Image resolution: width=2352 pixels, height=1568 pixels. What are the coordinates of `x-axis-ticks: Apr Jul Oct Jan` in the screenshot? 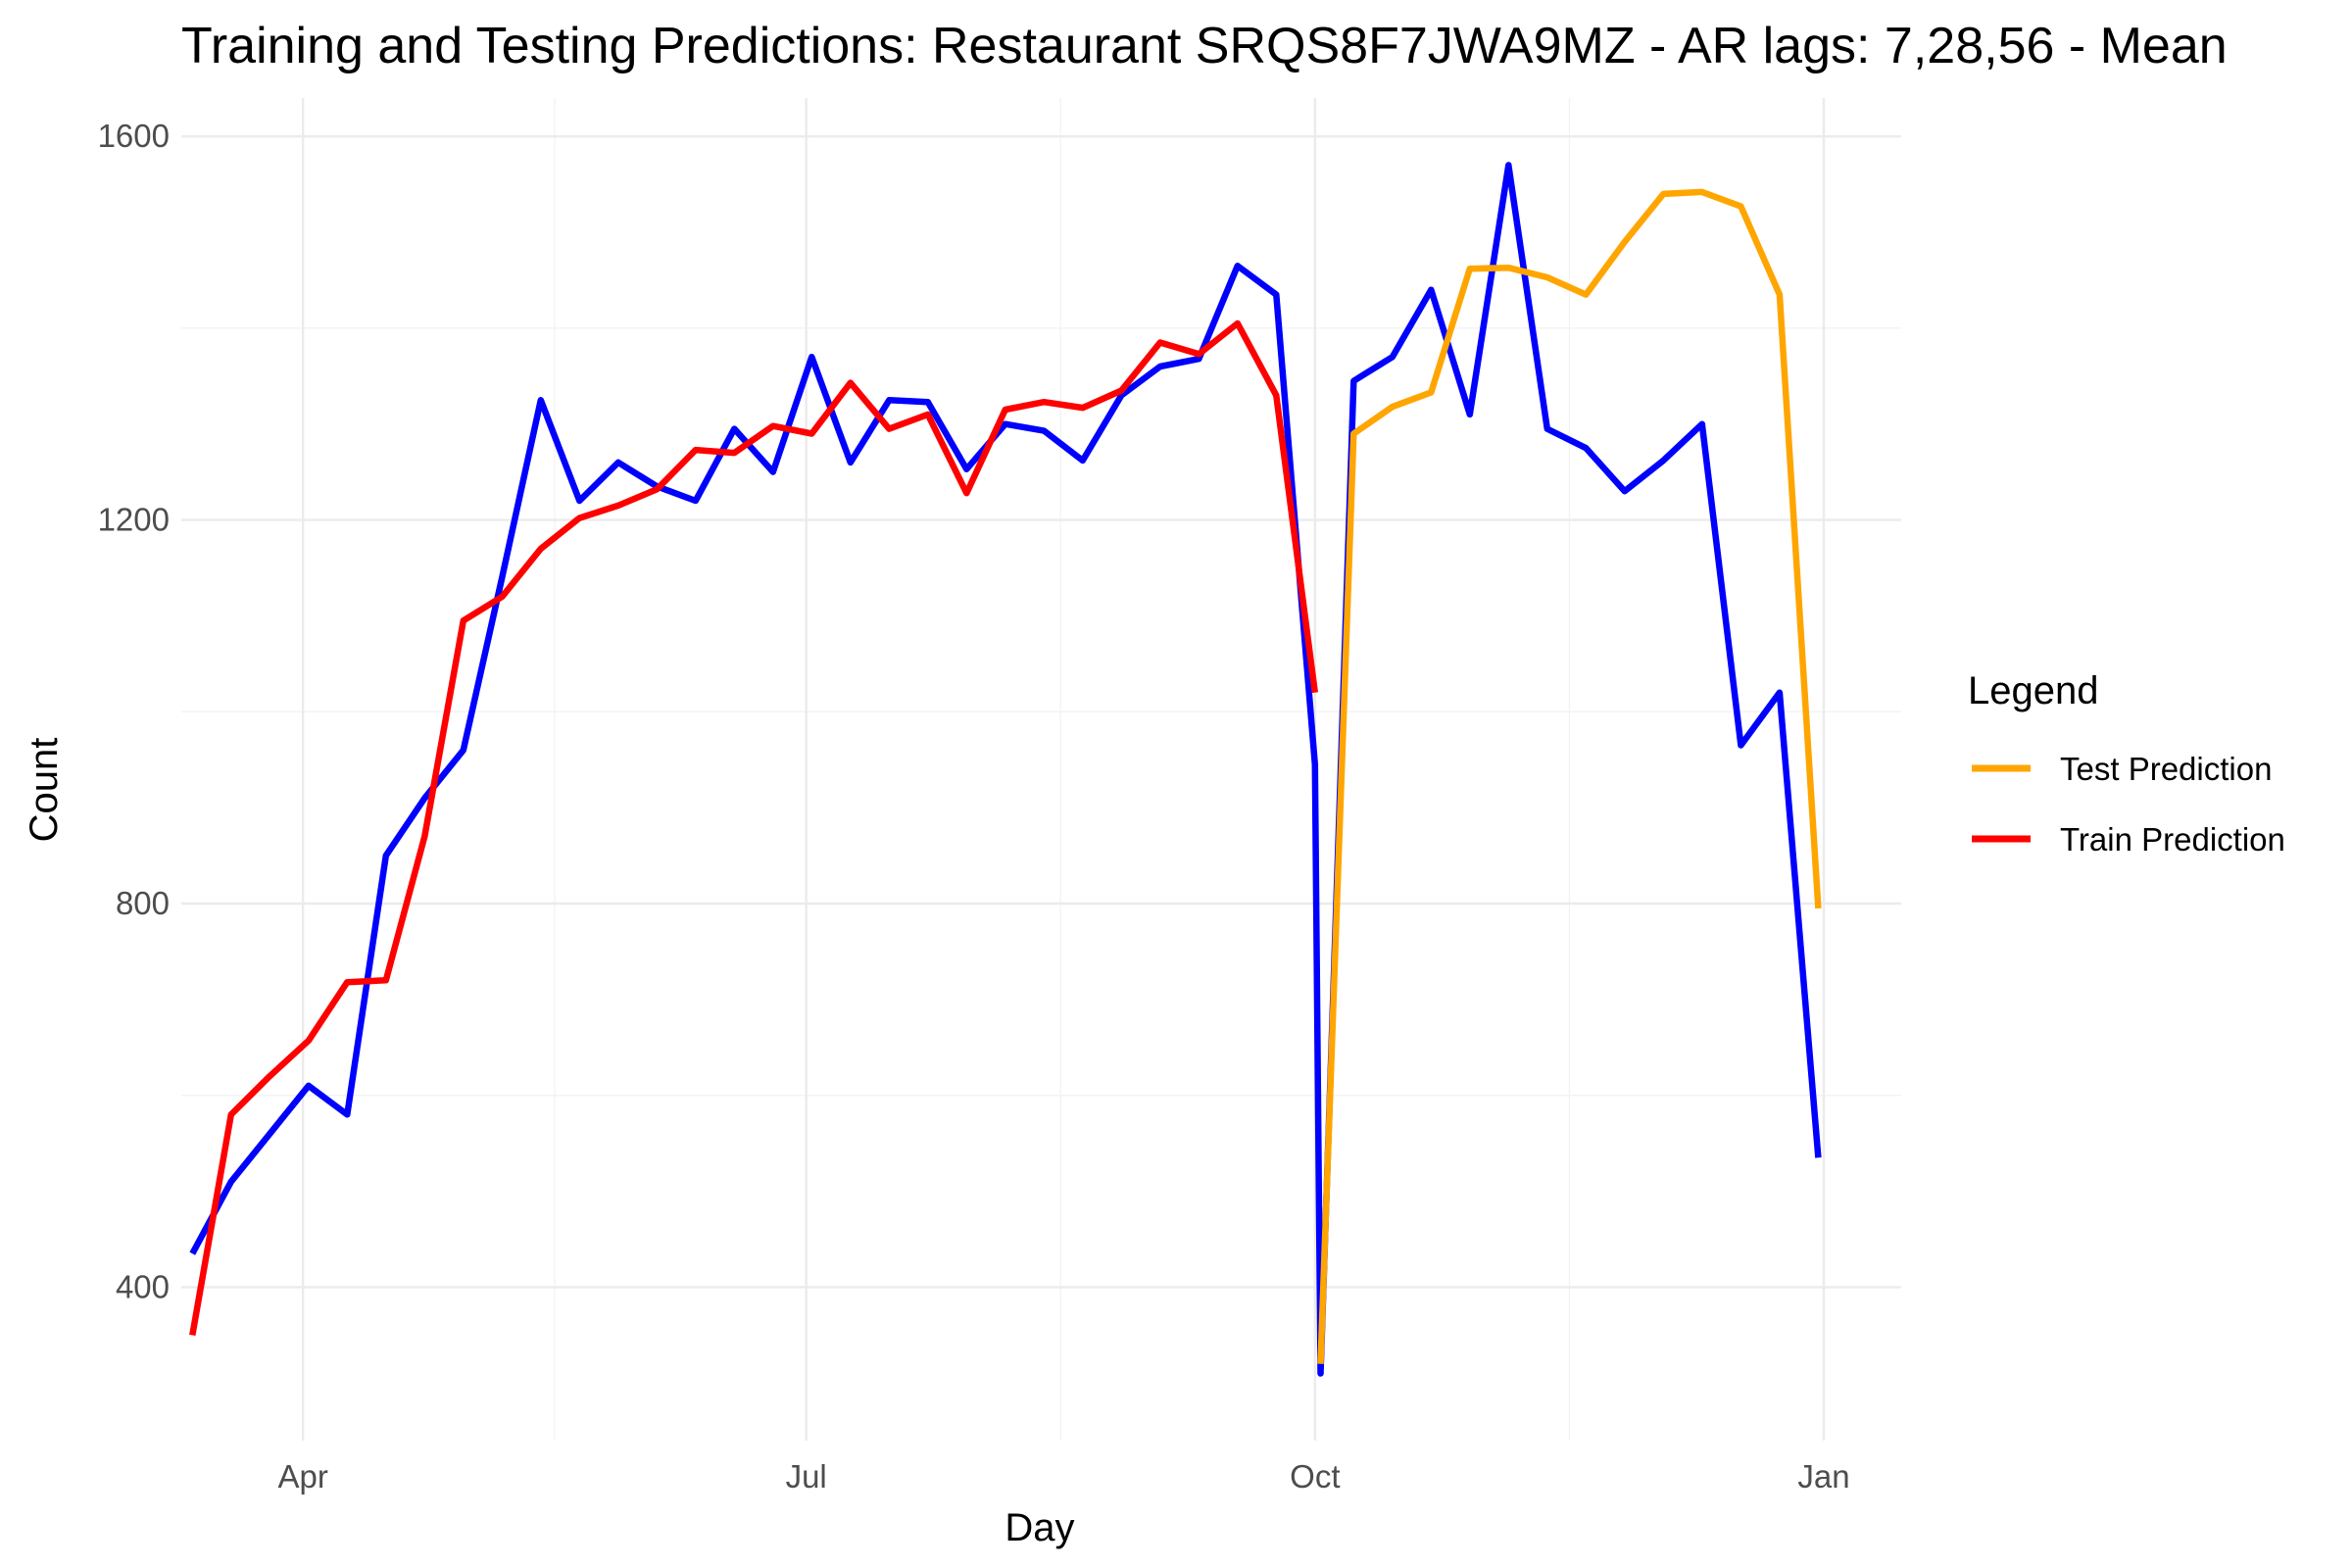 It's located at (1063, 1476).